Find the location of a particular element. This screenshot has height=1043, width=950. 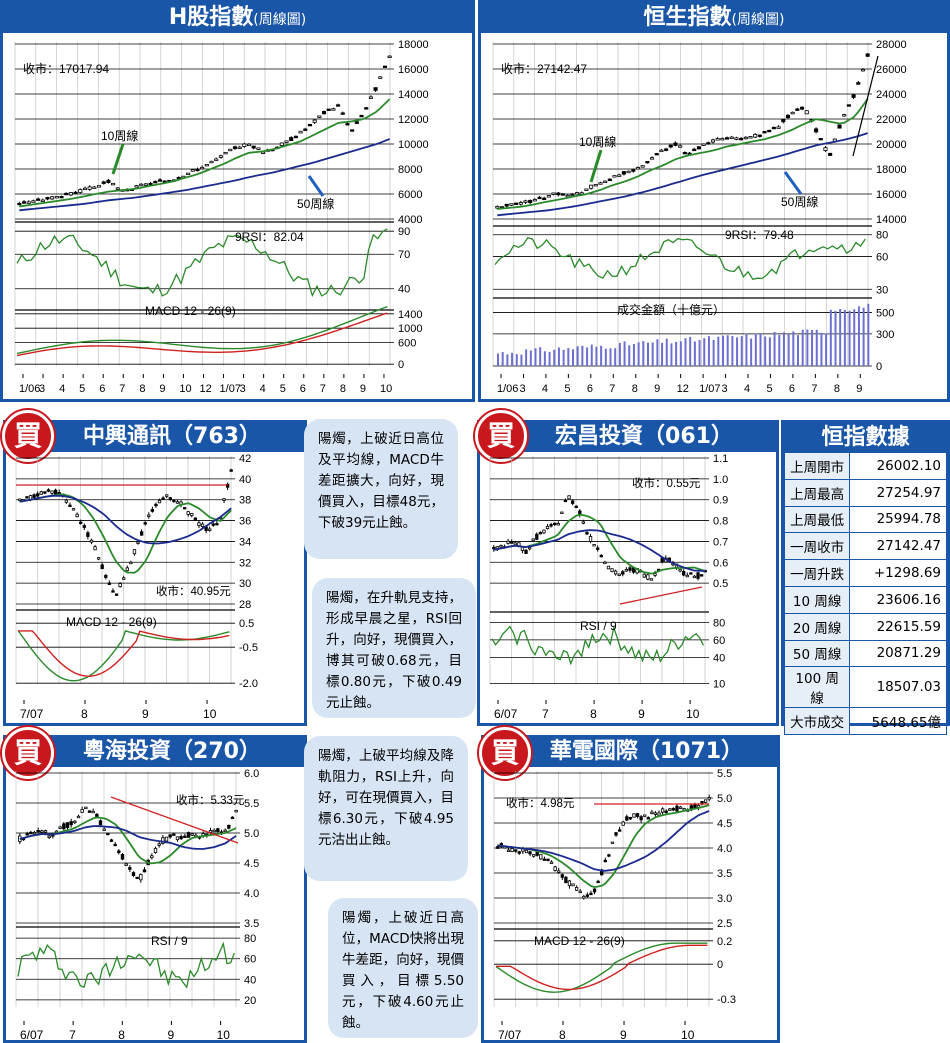

stats-value: 22615.59 is located at coordinates (898, 626).